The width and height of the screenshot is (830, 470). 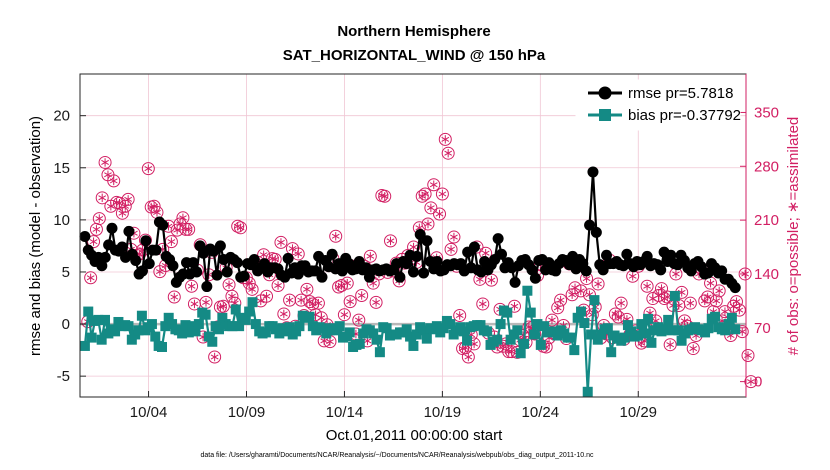 What do you see at coordinates (793, 236) in the screenshot?
I see `y2-axis-label: # of obs: o=possible; ∗=assimilated` at bounding box center [793, 236].